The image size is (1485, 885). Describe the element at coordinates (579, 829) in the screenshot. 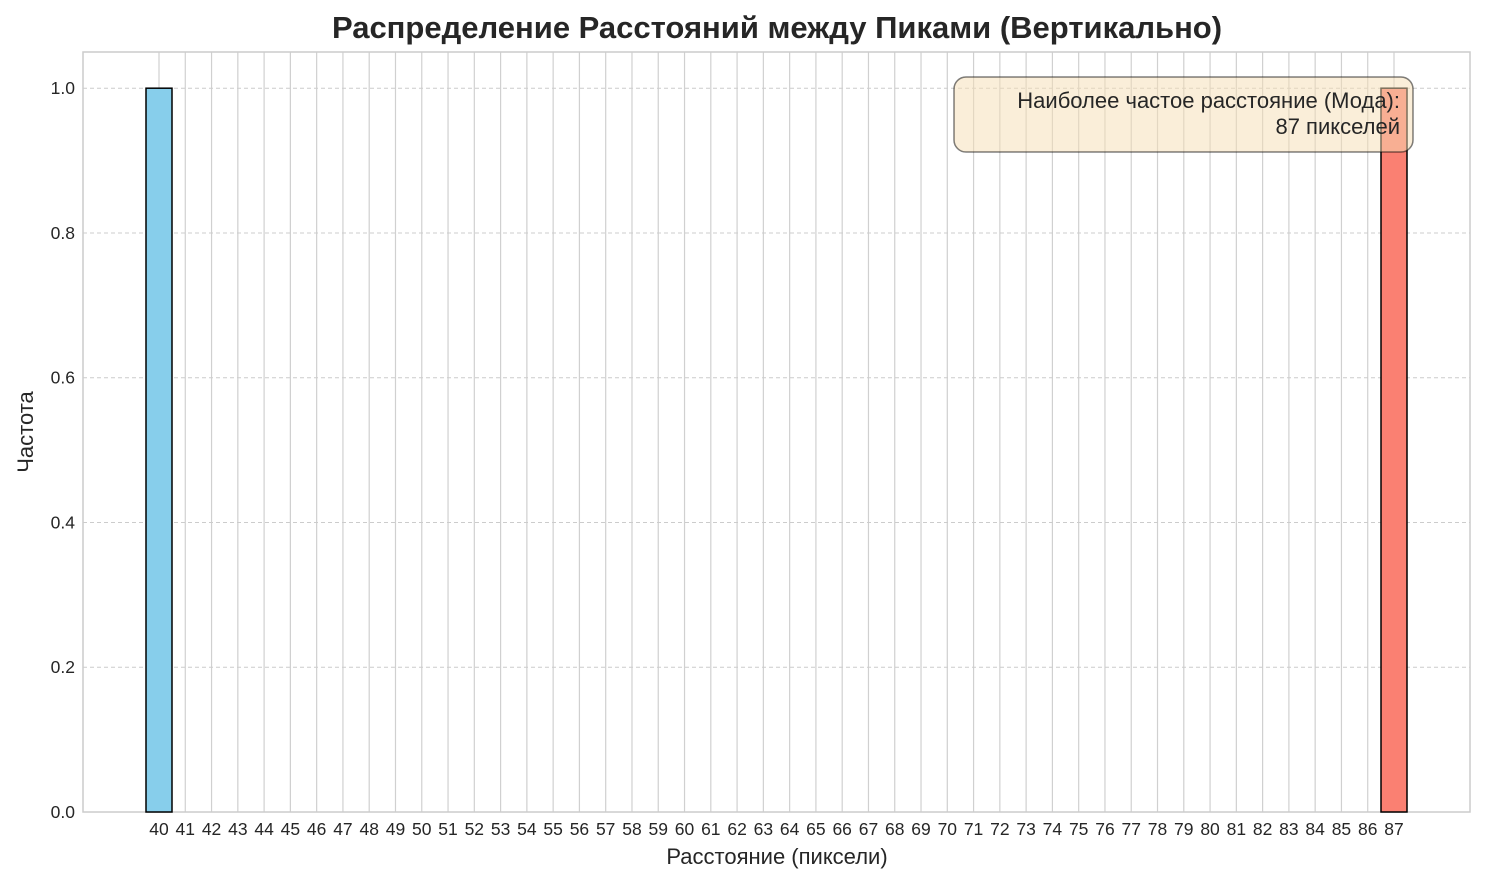

I see `x-tick-label: 56` at that location.